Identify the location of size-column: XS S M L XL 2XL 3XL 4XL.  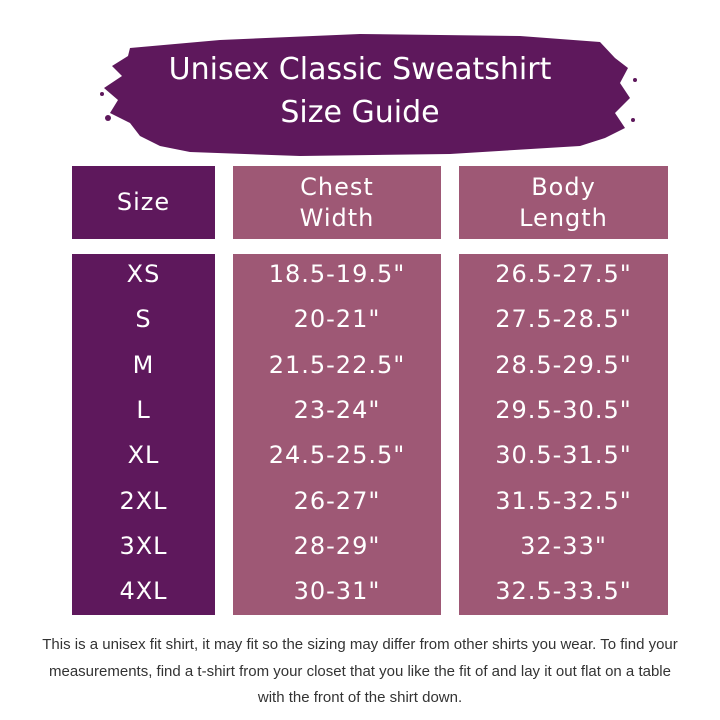
(143, 434).